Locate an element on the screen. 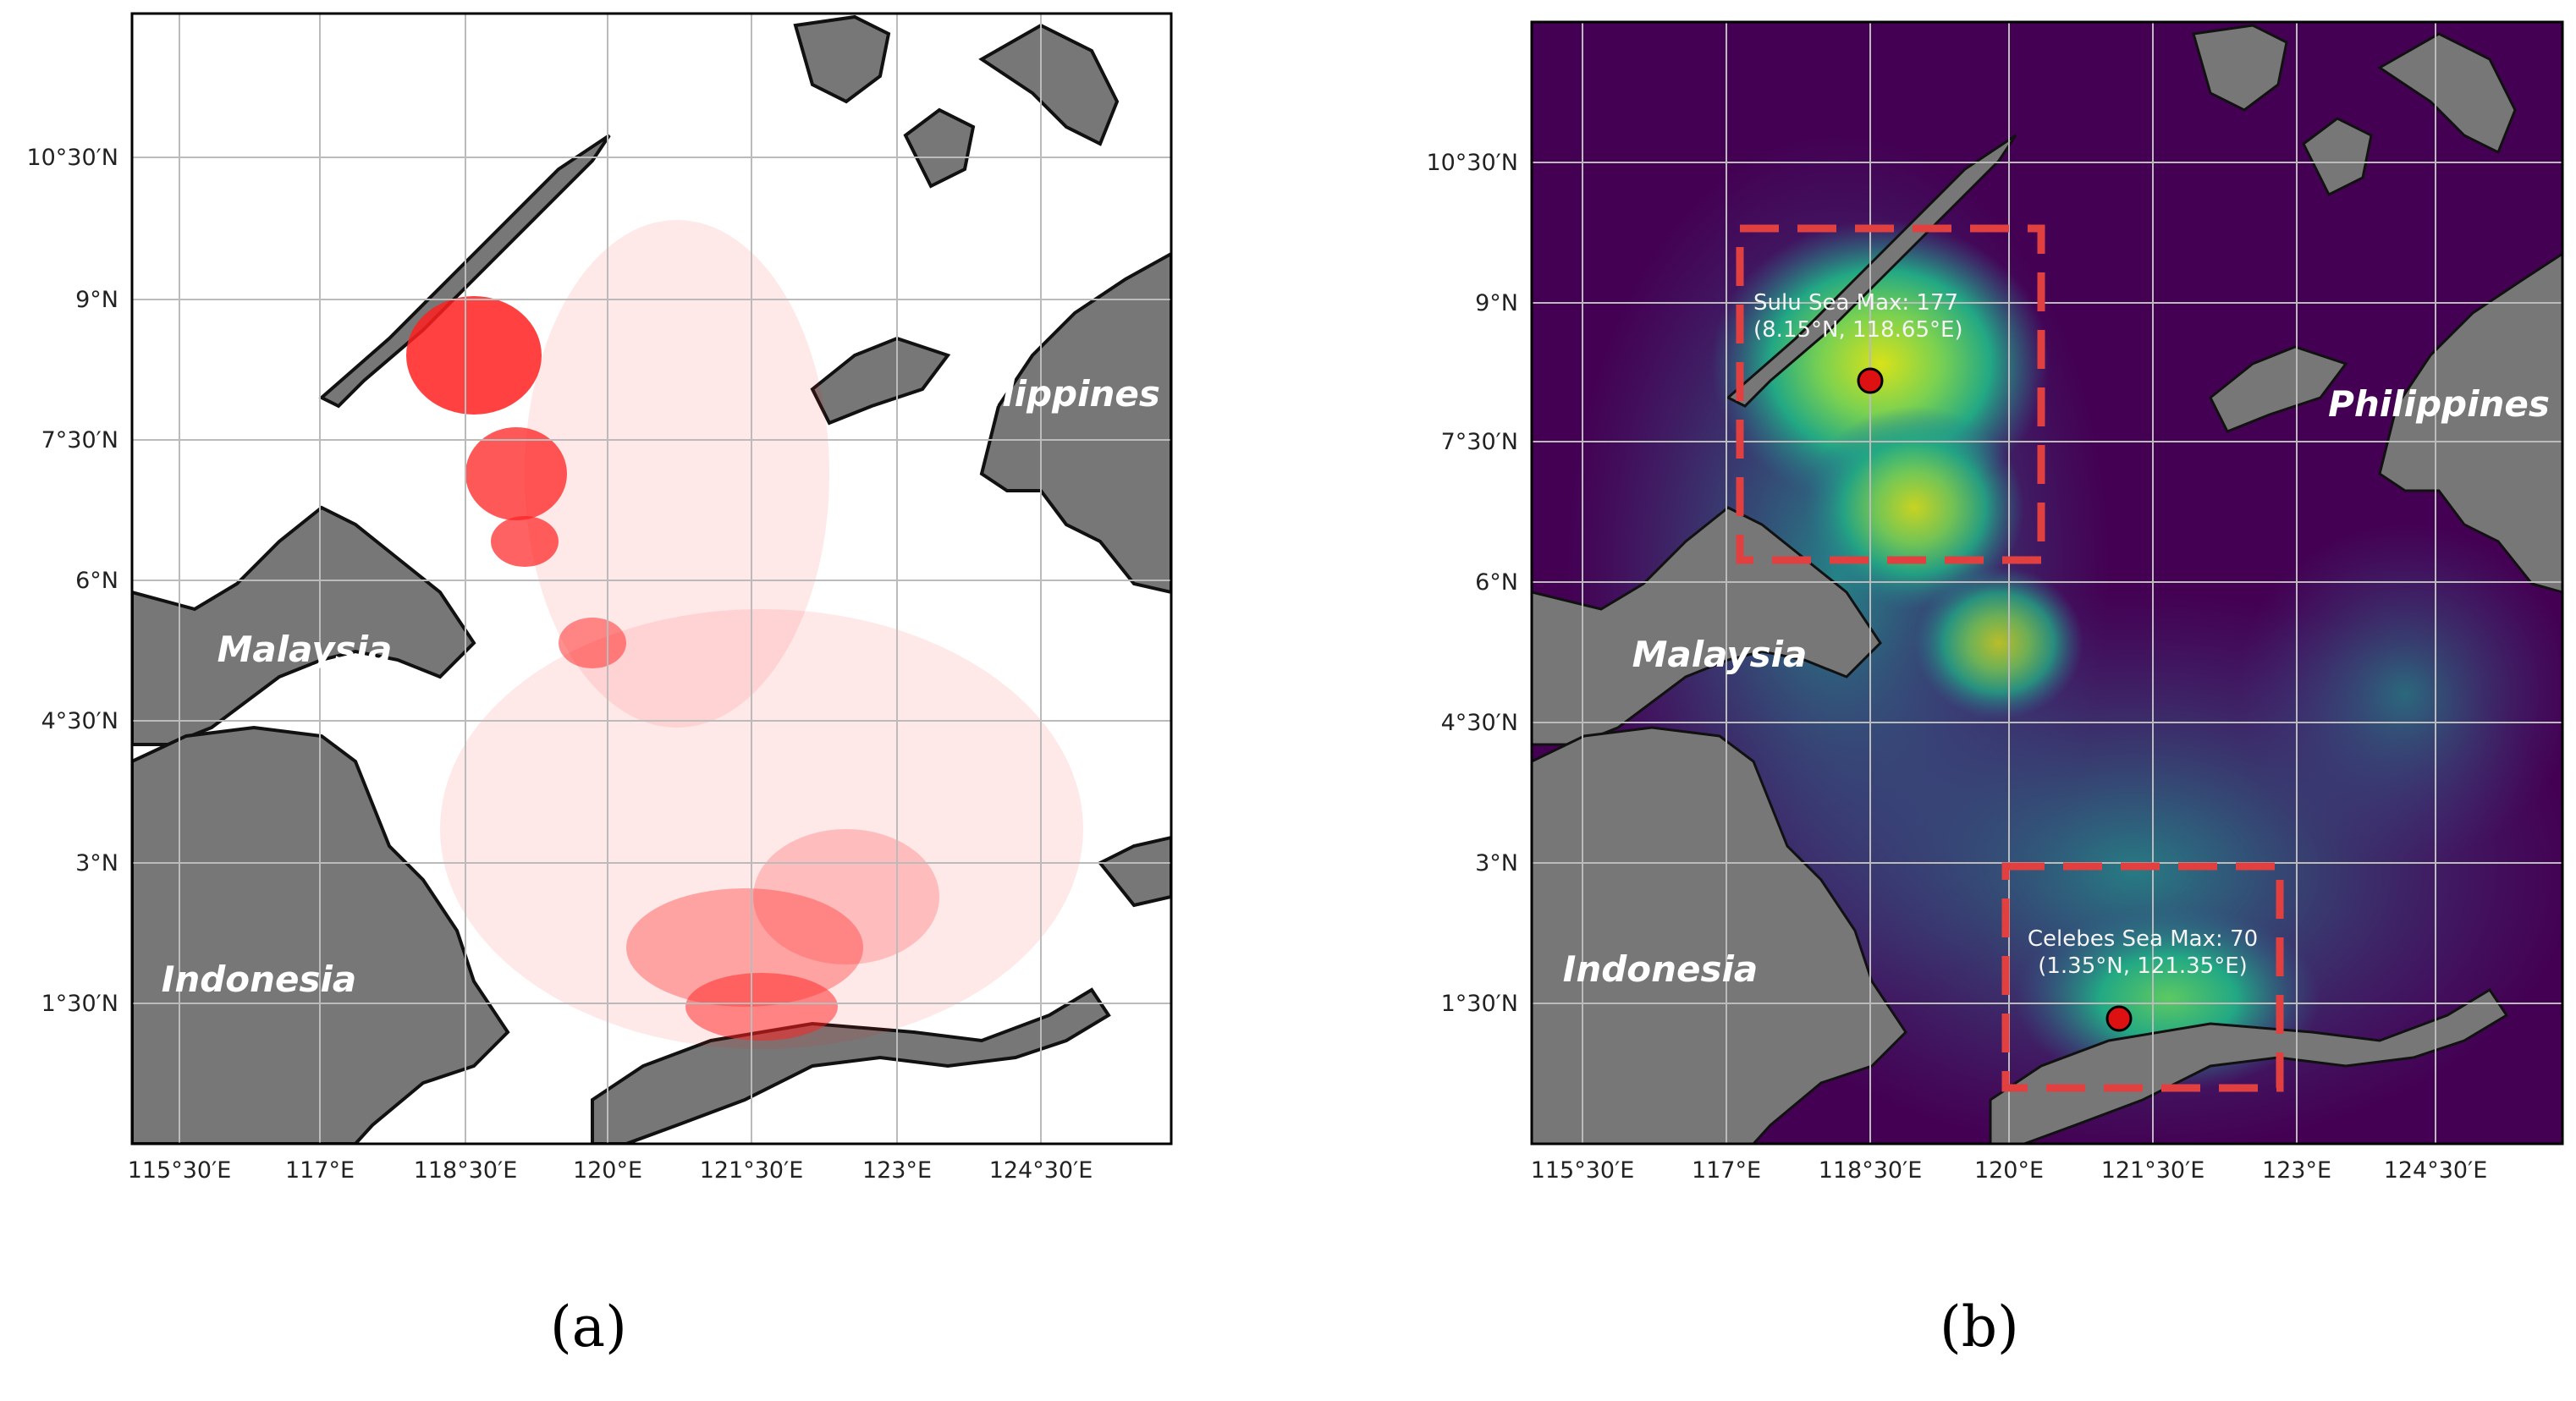  sulu-sea-box is located at coordinates (1890, 394).